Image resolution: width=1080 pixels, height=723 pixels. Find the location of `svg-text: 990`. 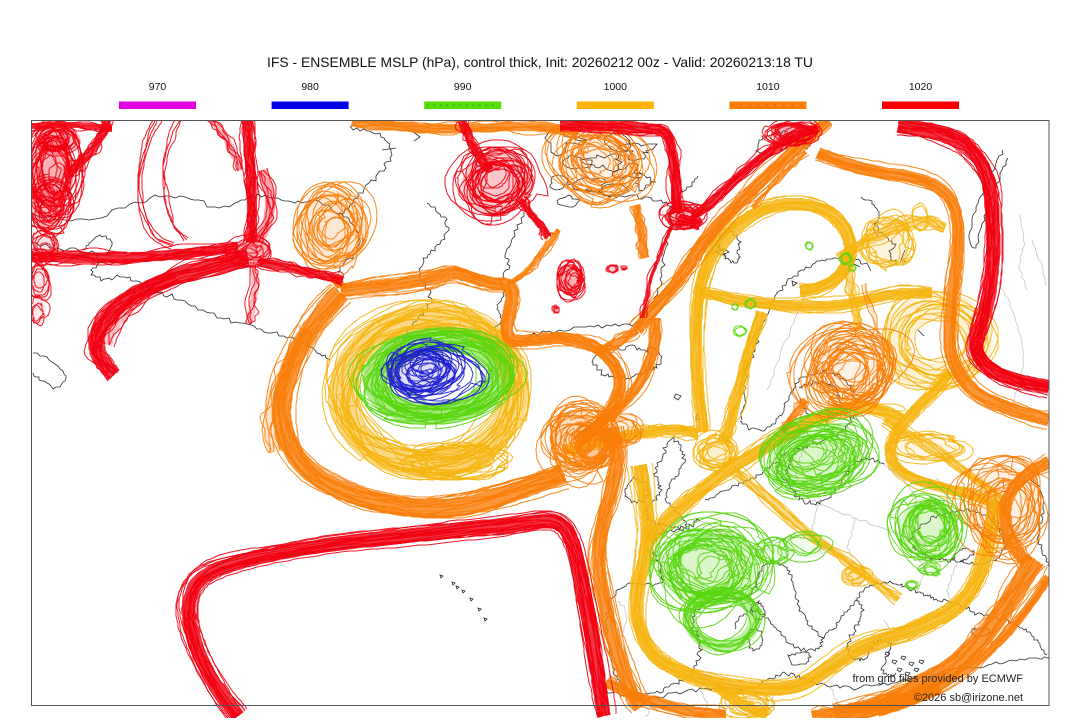

svg-text: 990 is located at coordinates (463, 87).